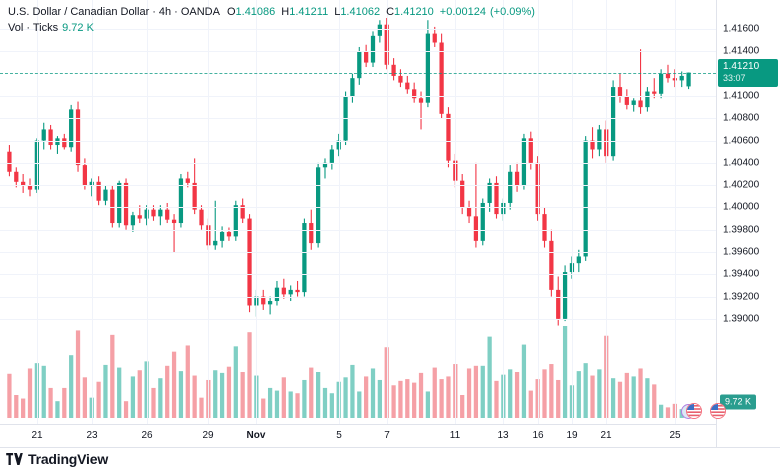 The height and width of the screenshot is (470, 780). What do you see at coordinates (390, 447) in the screenshot?
I see `axis-bottom-divider` at bounding box center [390, 447].